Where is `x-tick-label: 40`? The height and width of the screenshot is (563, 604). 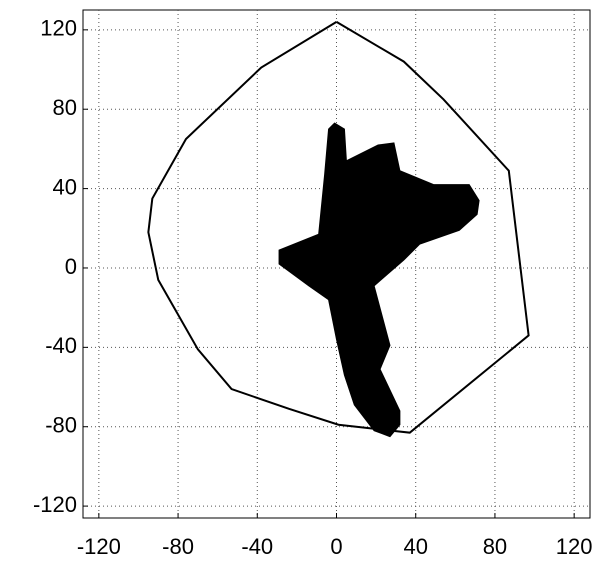 x-tick-label: 40 is located at coordinates (415, 546).